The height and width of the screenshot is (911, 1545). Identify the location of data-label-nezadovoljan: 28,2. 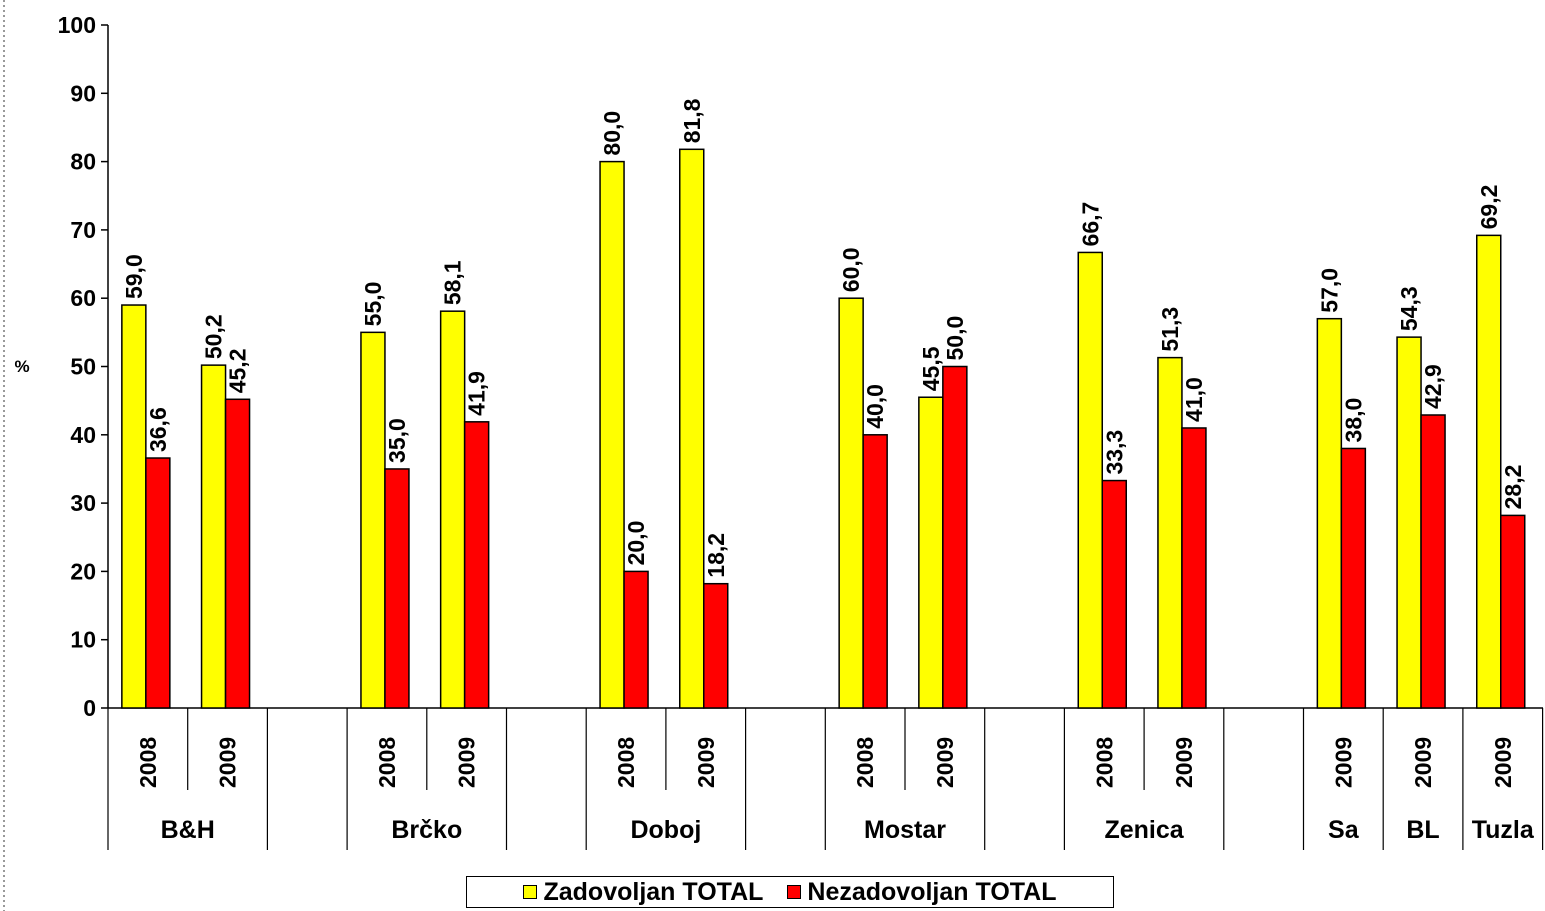
(1513, 487).